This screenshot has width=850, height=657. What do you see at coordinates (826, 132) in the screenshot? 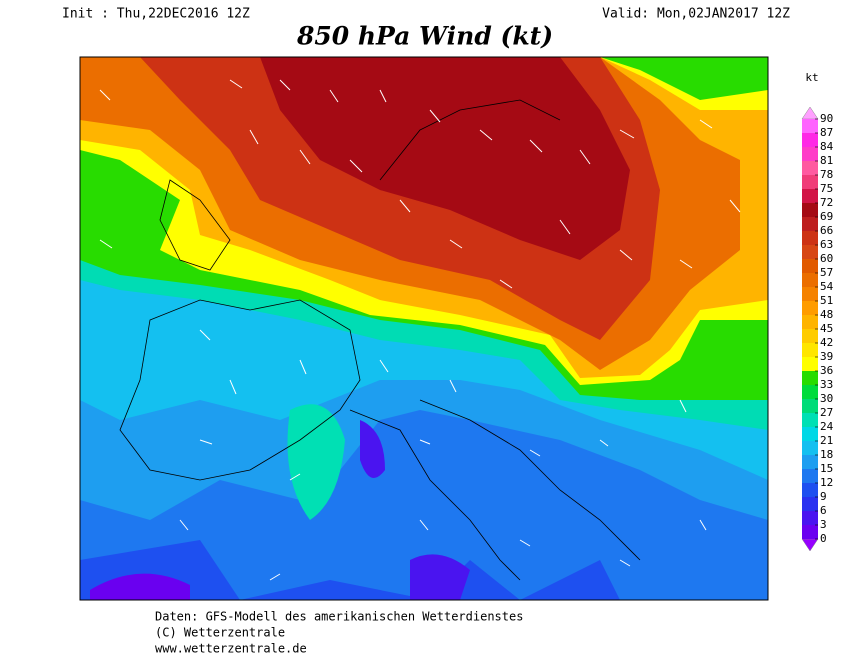
I see `colorbar-label: 87` at bounding box center [826, 132].